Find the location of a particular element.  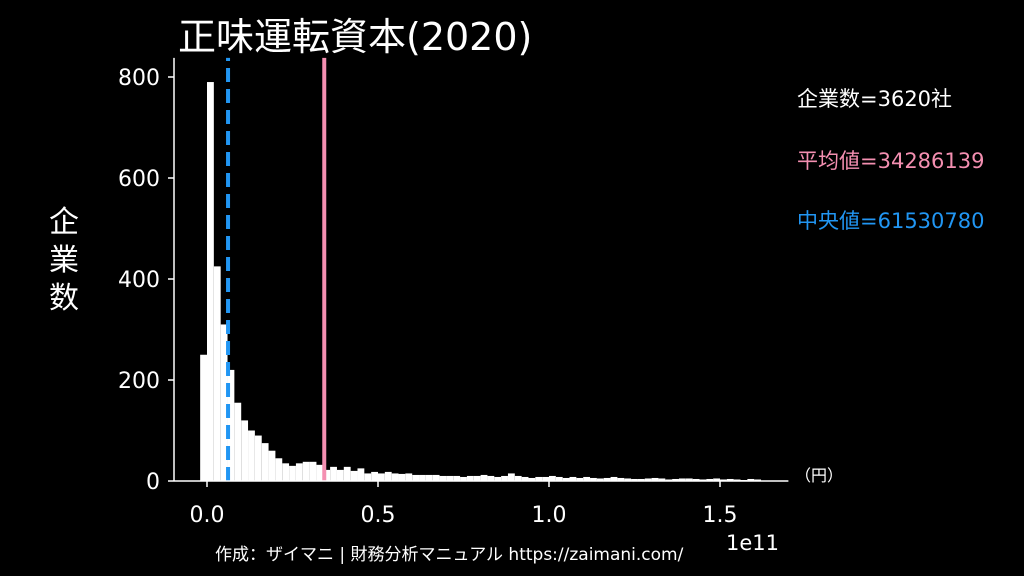

x-tick-label: 1.0 is located at coordinates (549, 515).